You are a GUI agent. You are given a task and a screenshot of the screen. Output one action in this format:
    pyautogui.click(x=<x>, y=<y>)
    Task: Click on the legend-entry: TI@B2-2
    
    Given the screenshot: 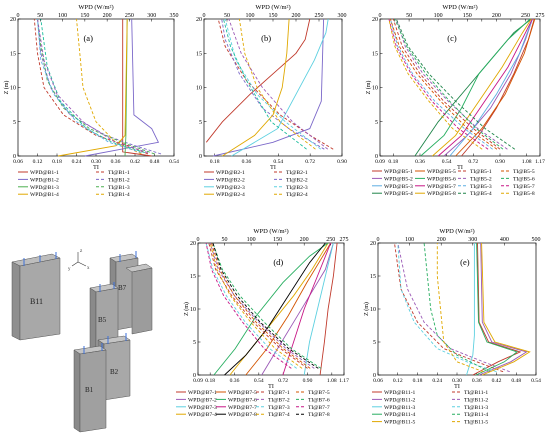 What is the action you would take?
    pyautogui.click(x=297, y=180)
    